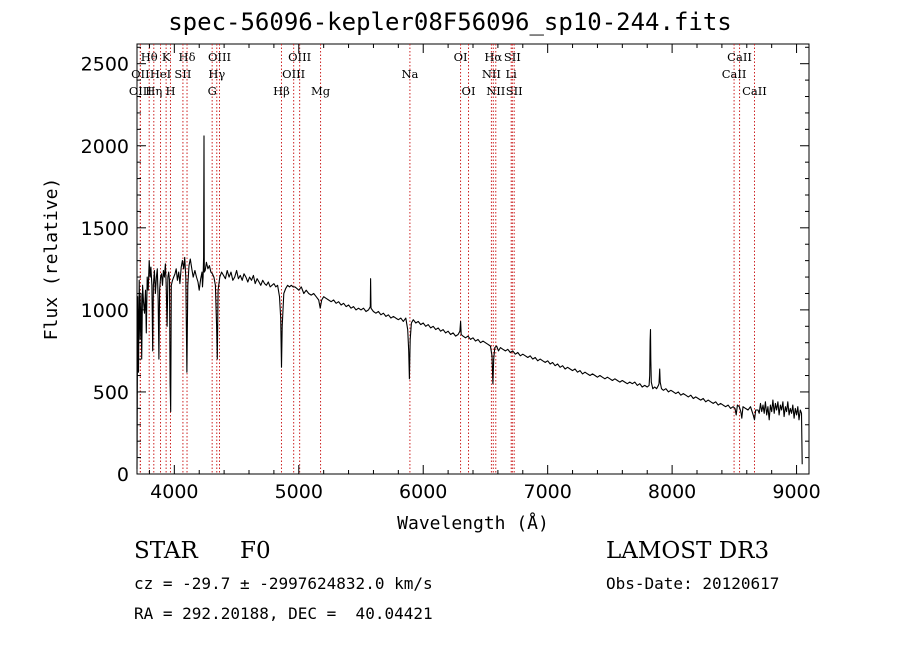  What do you see at coordinates (105, 147) in the screenshot?
I see `y-tick-label: 2000` at bounding box center [105, 147].